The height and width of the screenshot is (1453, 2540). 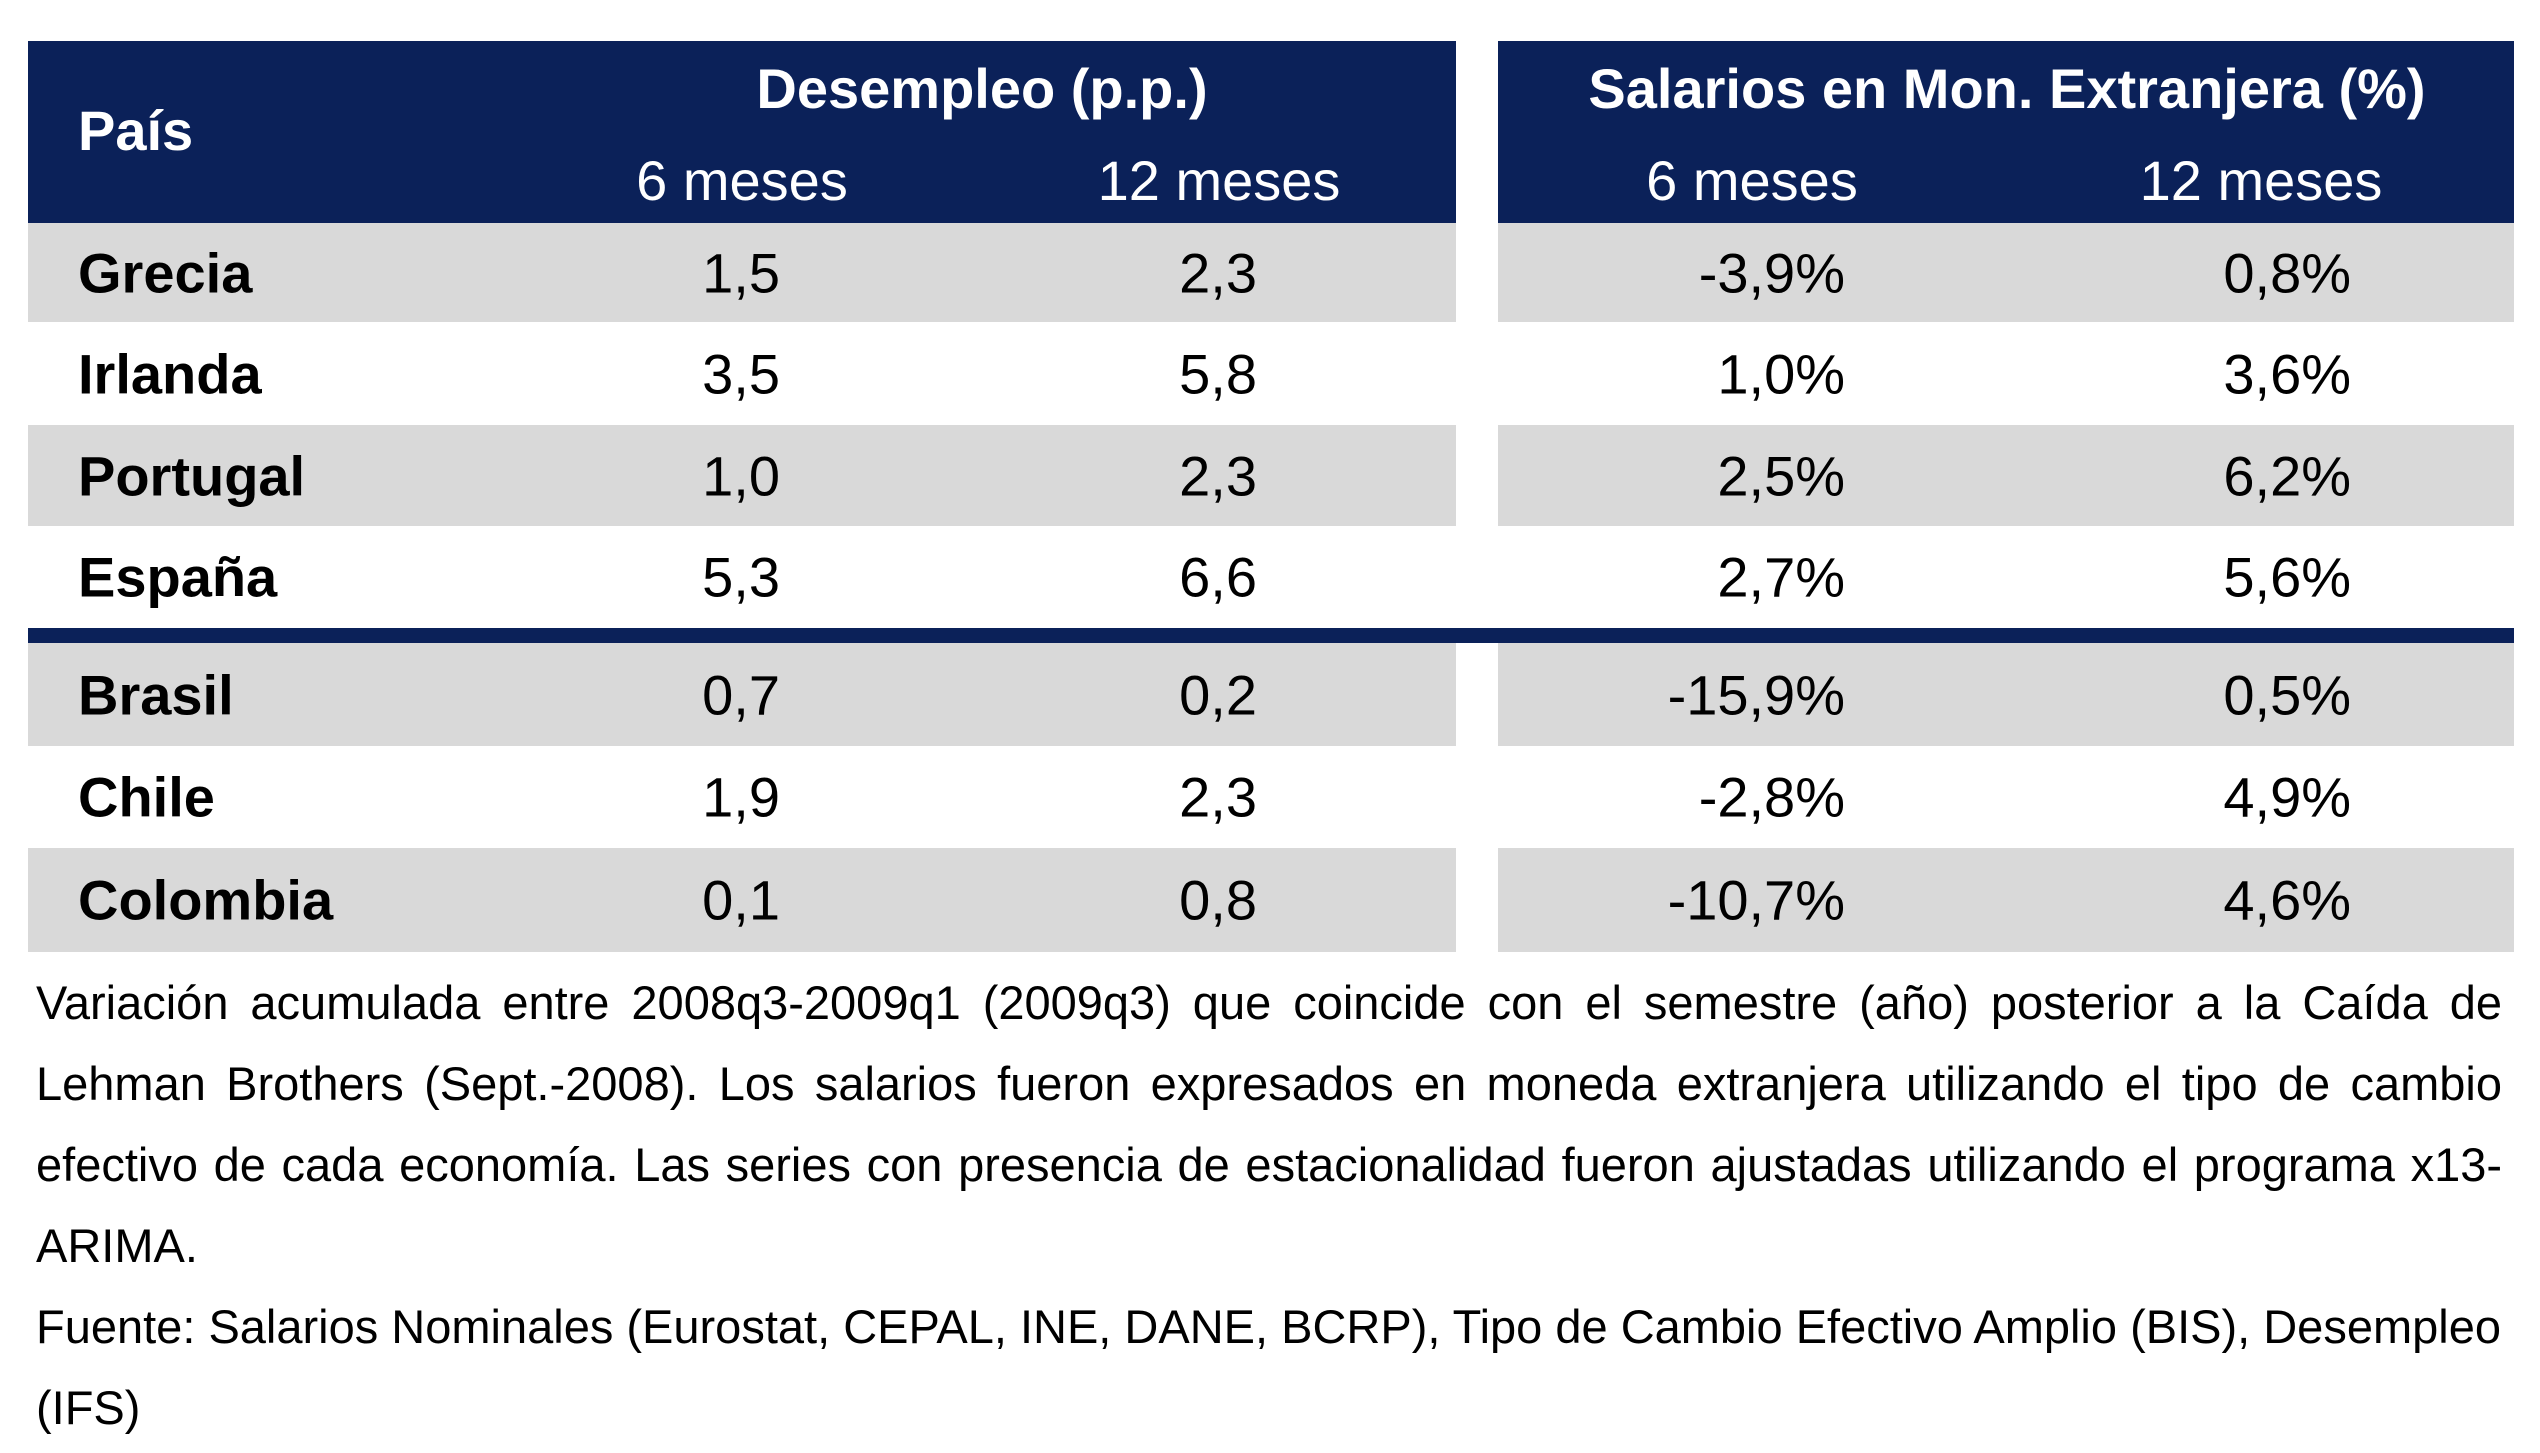 I want to click on group-divider, so click(x=1271, y=635).